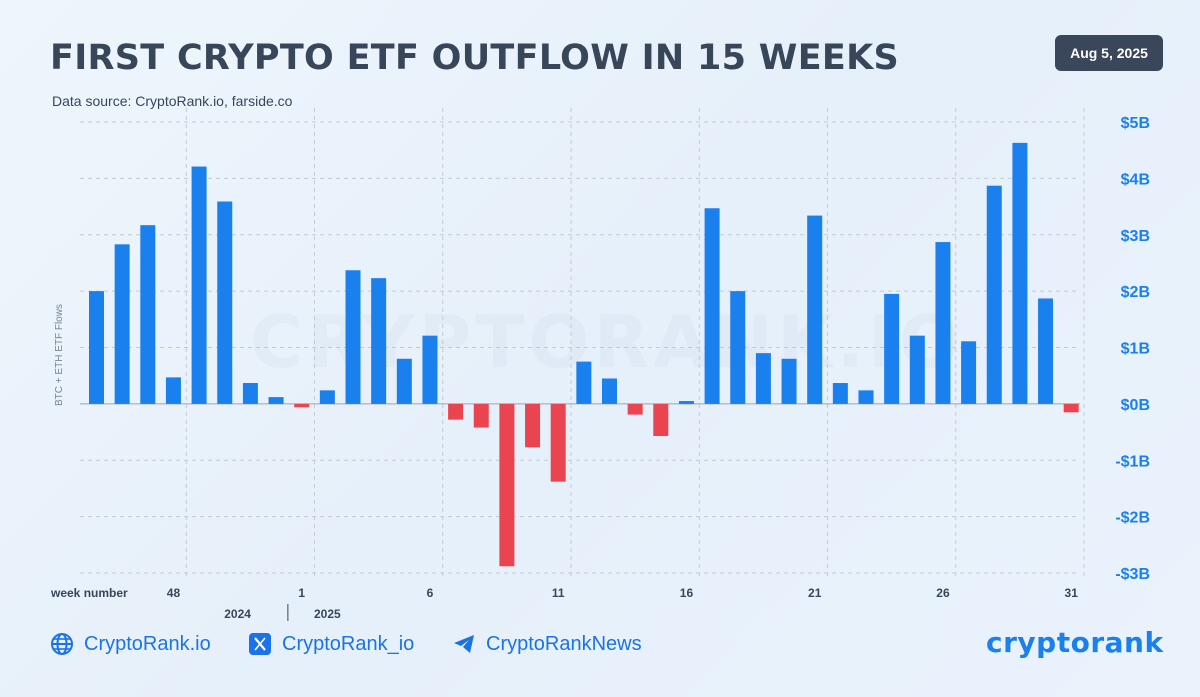  I want to click on watermark: CRYPTORANK.IO, so click(607, 342).